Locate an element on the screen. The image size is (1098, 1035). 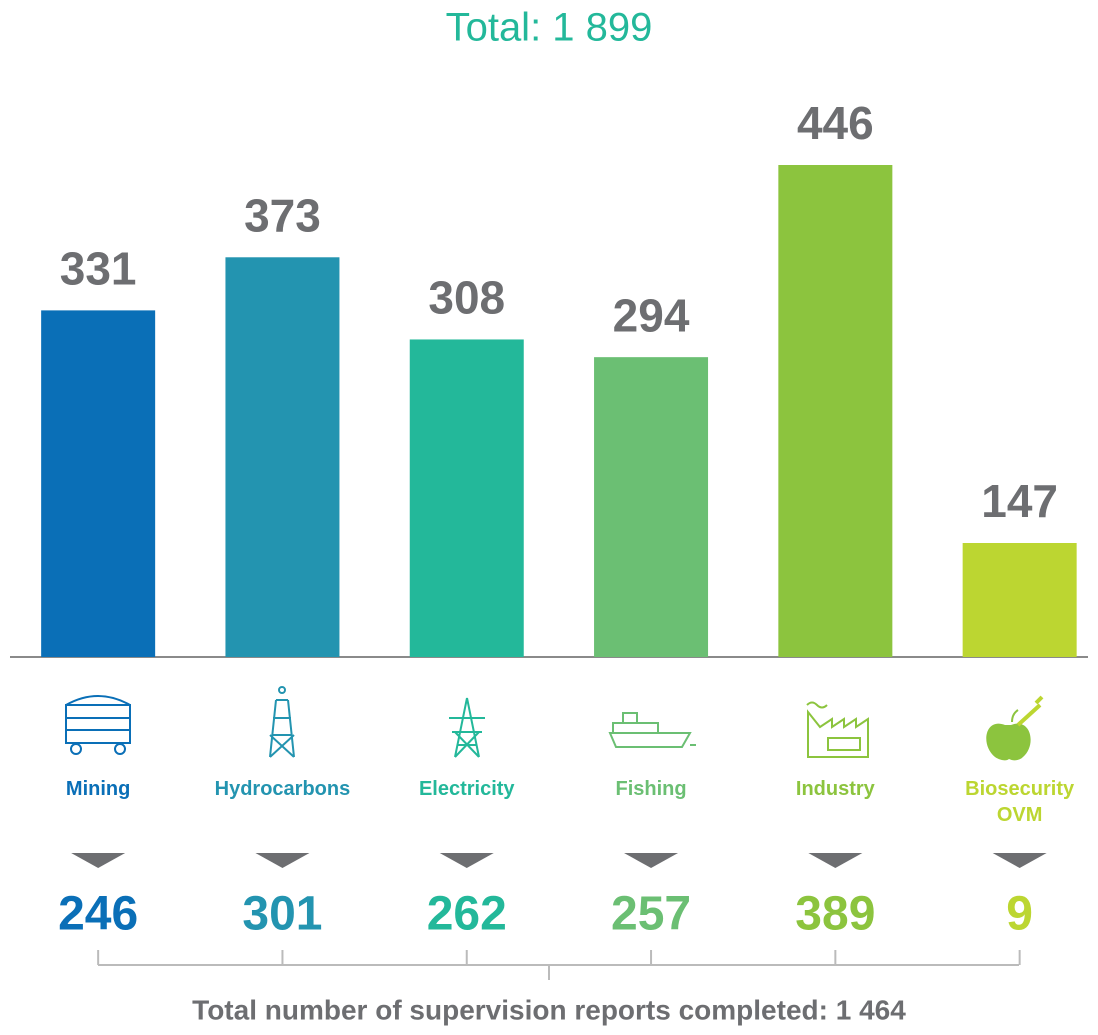
category-label: Electricity is located at coordinates (466, 789).